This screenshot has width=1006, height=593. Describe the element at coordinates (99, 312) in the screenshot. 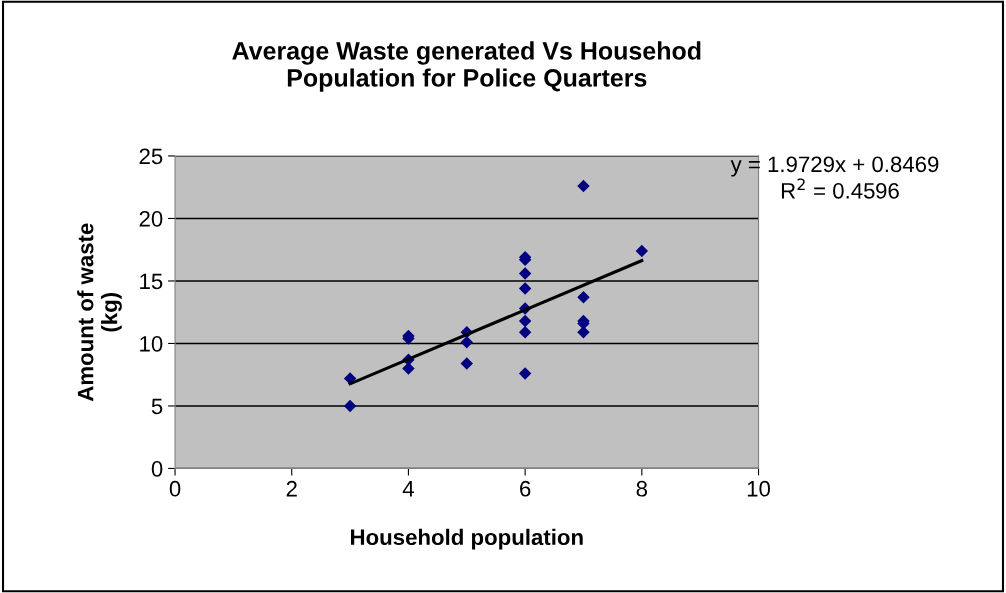

I see `y-axis-title: Amount of waste (kg)` at that location.